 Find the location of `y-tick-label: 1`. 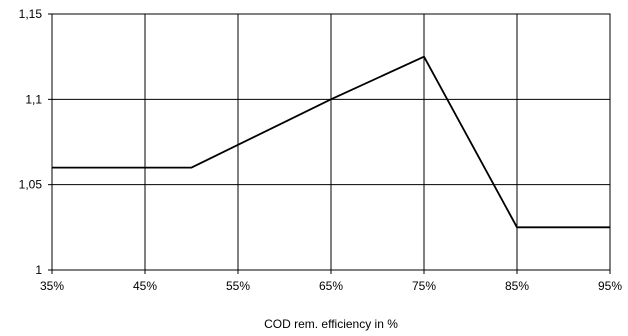

y-tick-label: 1 is located at coordinates (38, 270).